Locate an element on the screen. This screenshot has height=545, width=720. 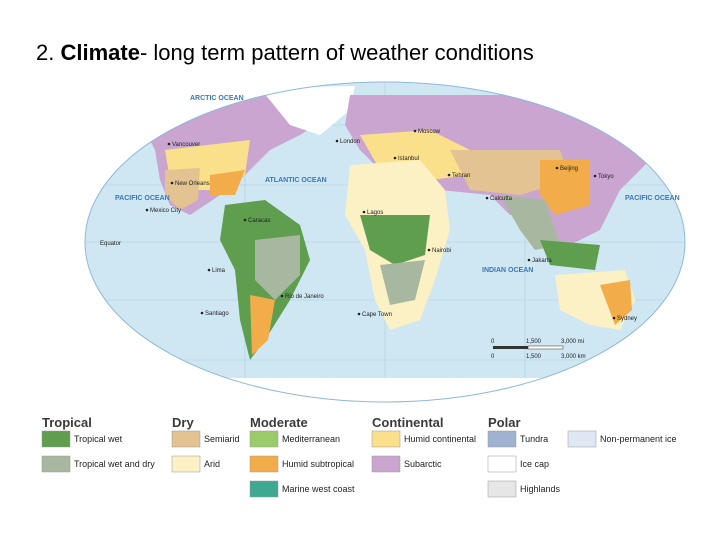
city-label: New Orleans is located at coordinates (192, 184).